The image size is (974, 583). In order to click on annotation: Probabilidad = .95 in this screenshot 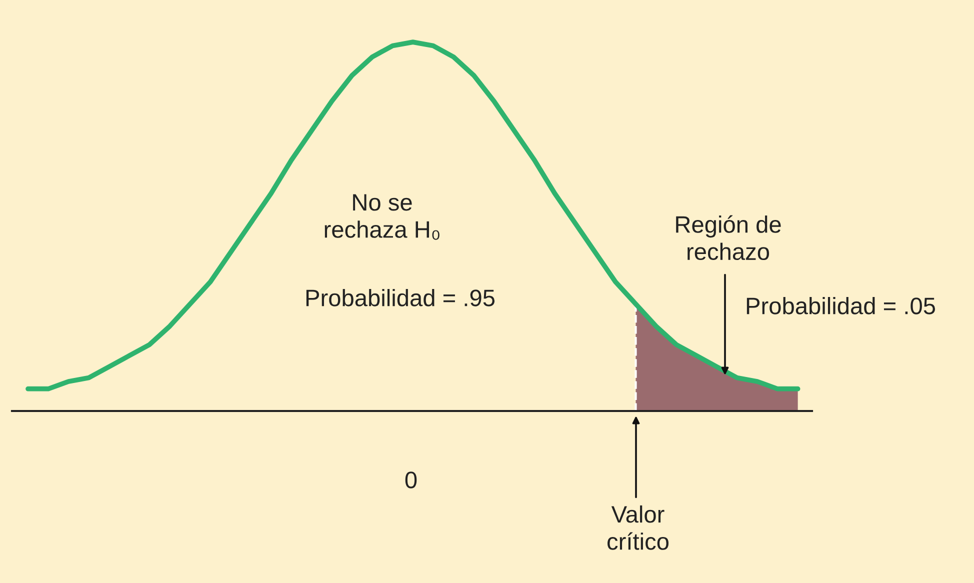, I will do `click(400, 297)`.